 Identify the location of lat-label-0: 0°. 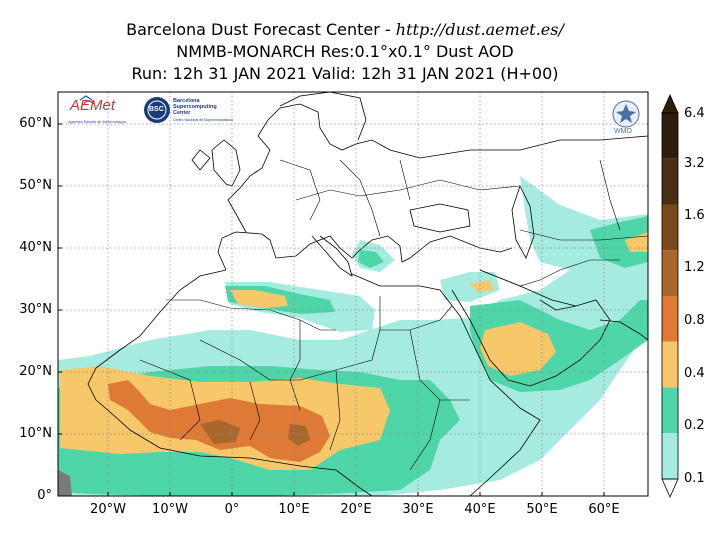
(44, 495).